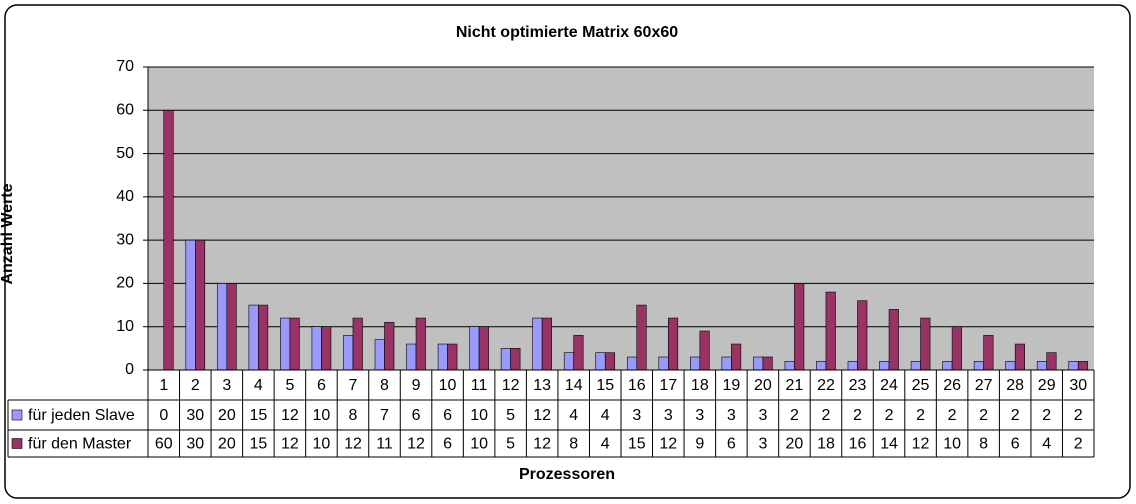 The height and width of the screenshot is (504, 1136). What do you see at coordinates (226, 385) in the screenshot?
I see `x-tick-label: 3` at bounding box center [226, 385].